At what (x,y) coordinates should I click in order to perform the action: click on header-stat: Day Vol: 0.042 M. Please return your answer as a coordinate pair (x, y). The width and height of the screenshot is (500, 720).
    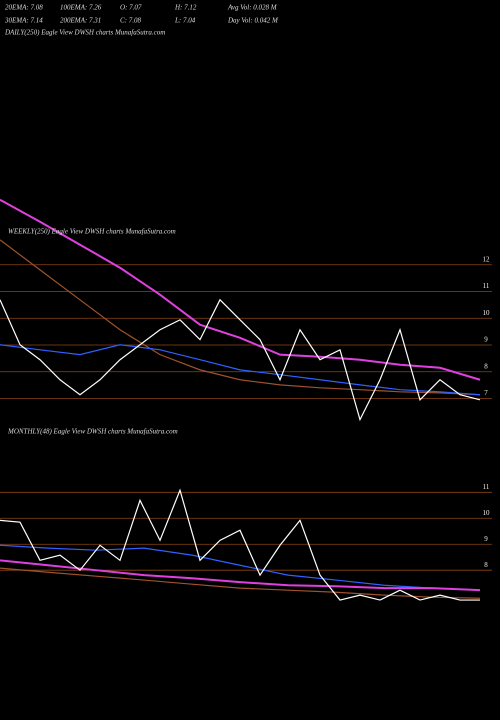
    Looking at the image, I should click on (253, 21).